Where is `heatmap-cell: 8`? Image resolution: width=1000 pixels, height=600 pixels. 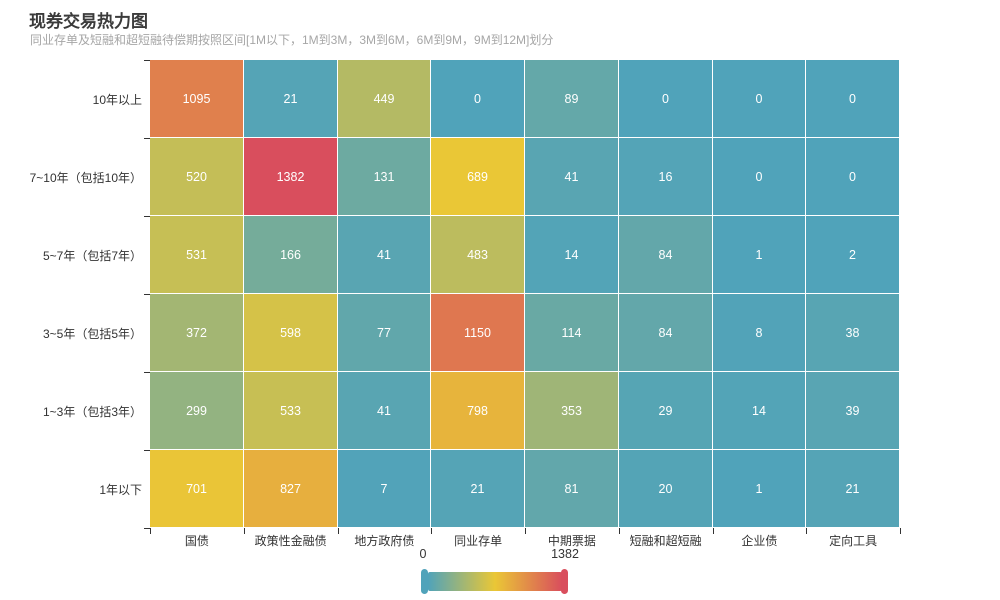
heatmap-cell: 8 is located at coordinates (759, 332).